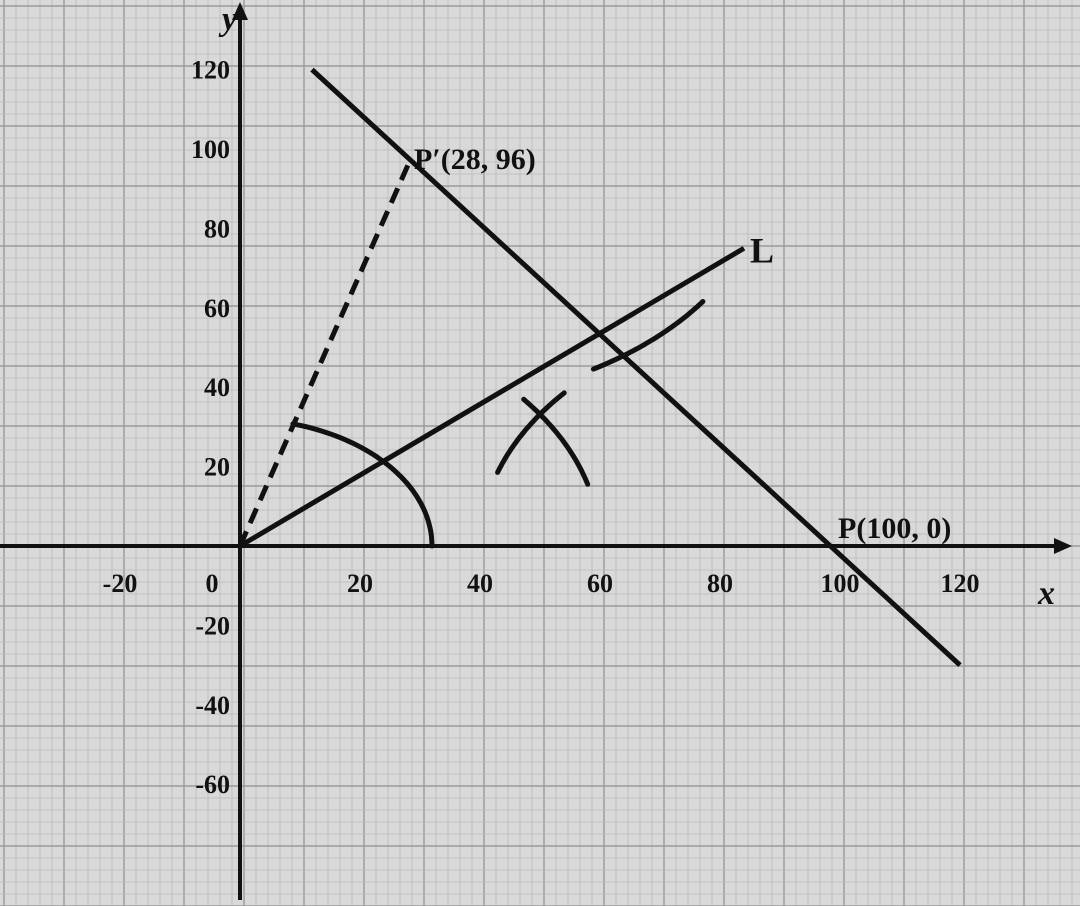 The width and height of the screenshot is (1080, 906). What do you see at coordinates (212, 705) in the screenshot?
I see `y-tick-label: -40` at bounding box center [212, 705].